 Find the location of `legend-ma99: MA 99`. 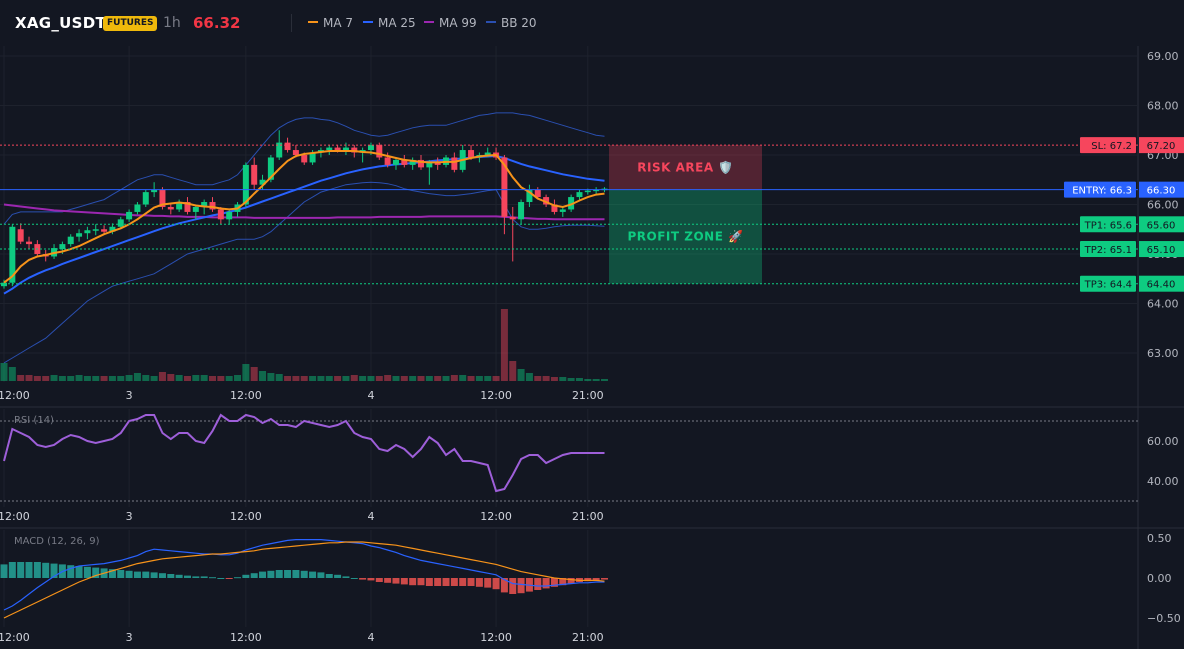

legend-ma99: MA 99 is located at coordinates (450, 23).